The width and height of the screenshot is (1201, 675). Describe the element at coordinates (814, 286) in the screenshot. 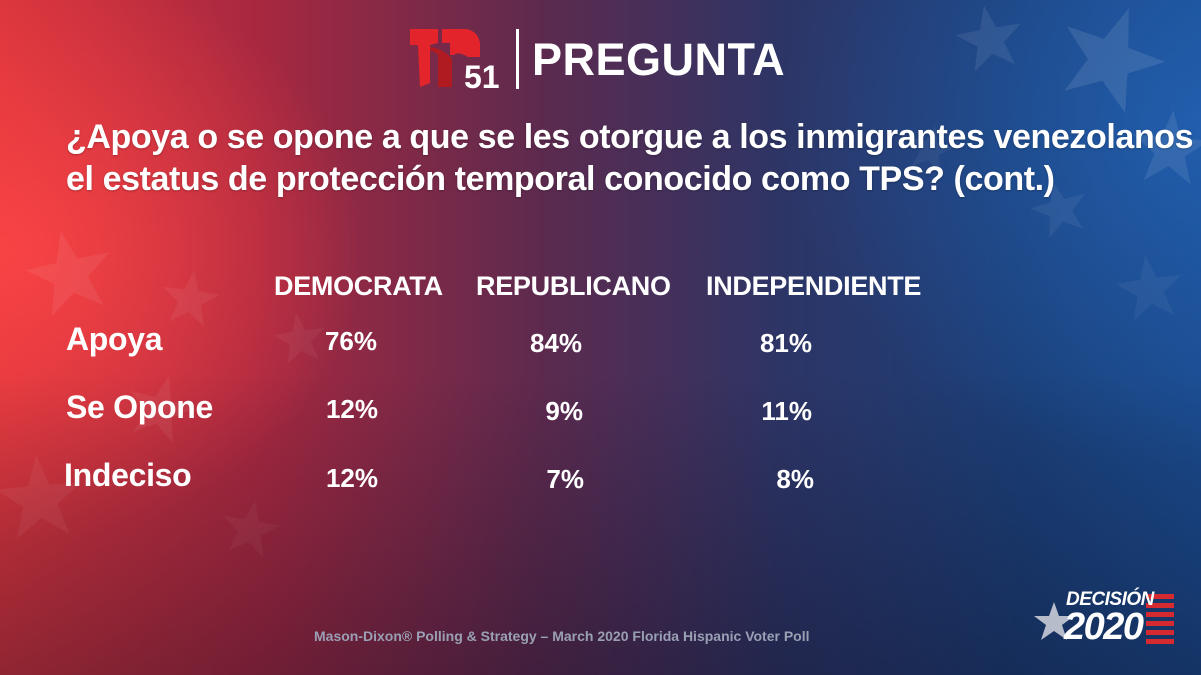

I see `column-header-independiente: INDEPENDIENTE` at that location.